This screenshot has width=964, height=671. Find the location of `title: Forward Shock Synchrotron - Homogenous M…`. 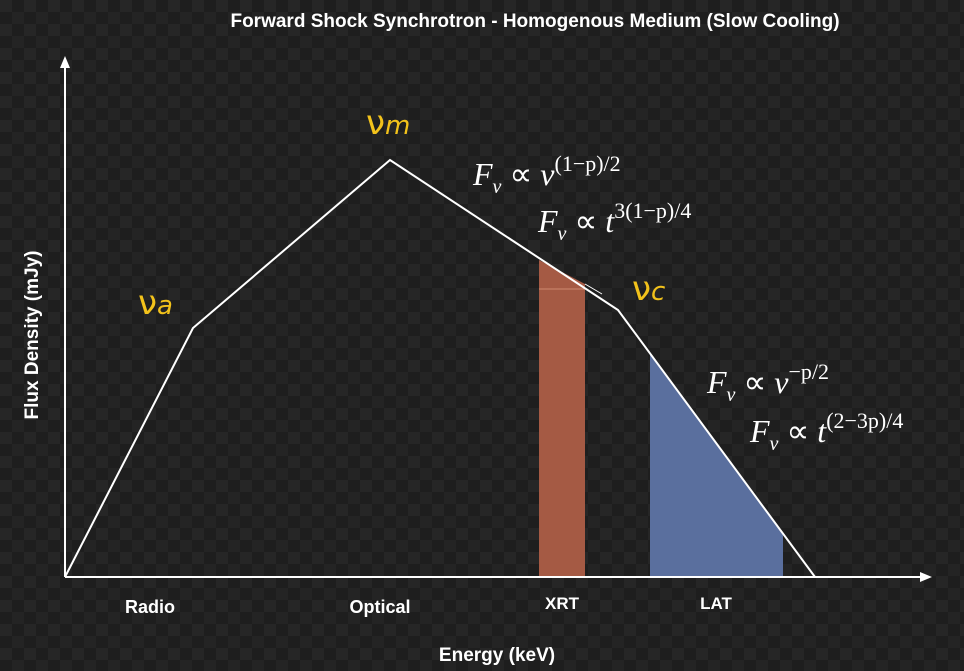

title: Forward Shock Synchrotron - Homogenous M… is located at coordinates (534, 21).